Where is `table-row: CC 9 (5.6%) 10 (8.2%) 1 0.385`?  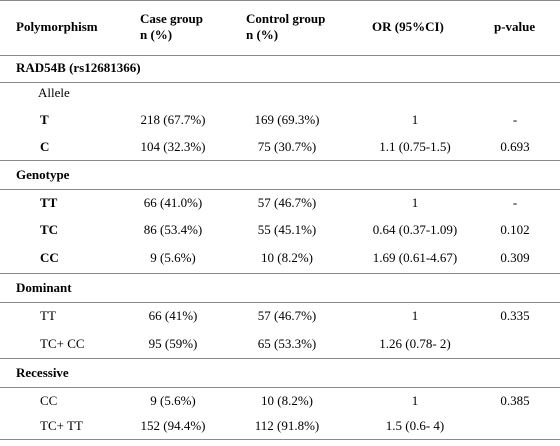 table-row: CC 9 (5.6%) 10 (8.2%) 1 0.385 is located at coordinates (280, 401).